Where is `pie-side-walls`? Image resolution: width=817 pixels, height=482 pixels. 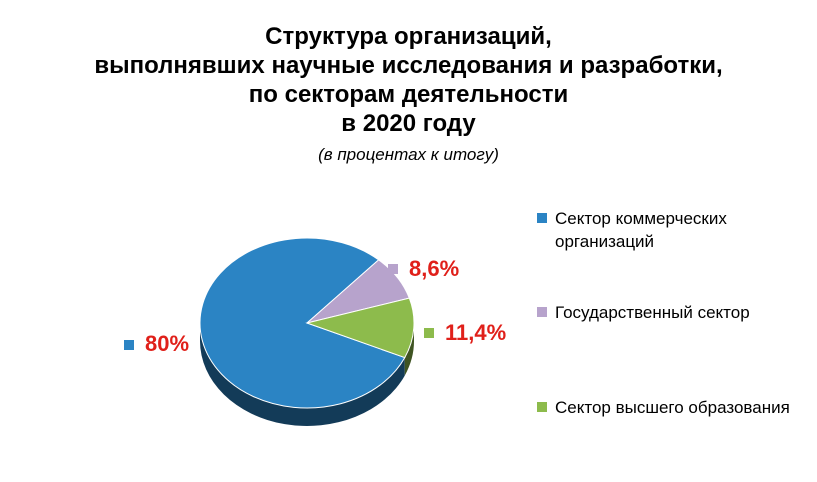 pie-side-walls is located at coordinates (307, 374).